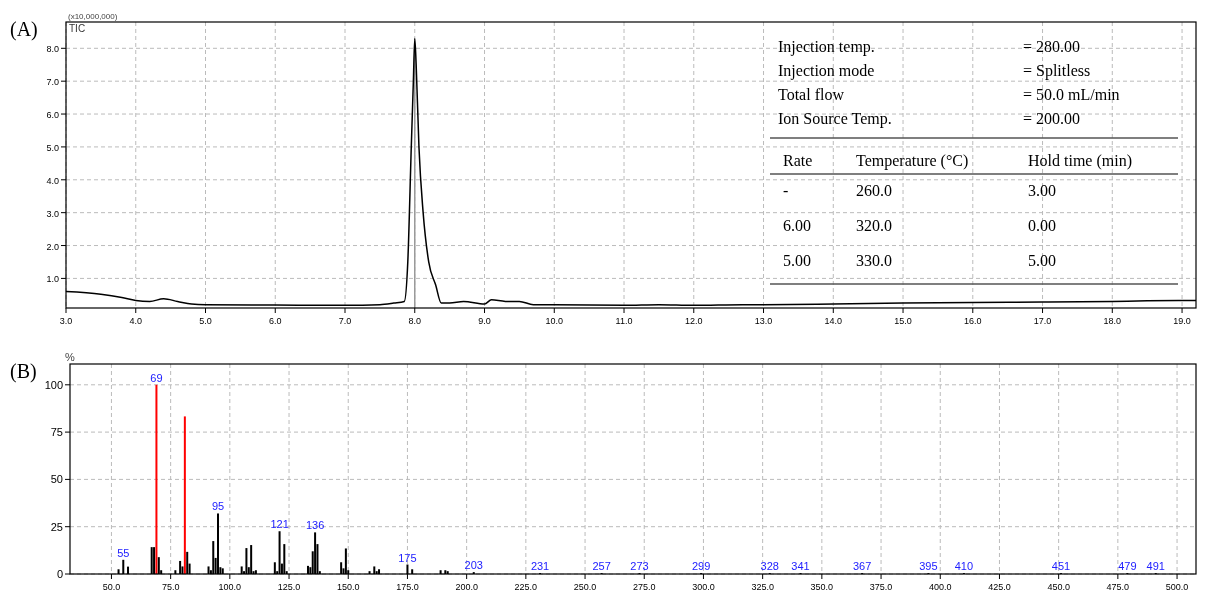  I want to click on x-tick-label: 19.0, so click(1182, 321).